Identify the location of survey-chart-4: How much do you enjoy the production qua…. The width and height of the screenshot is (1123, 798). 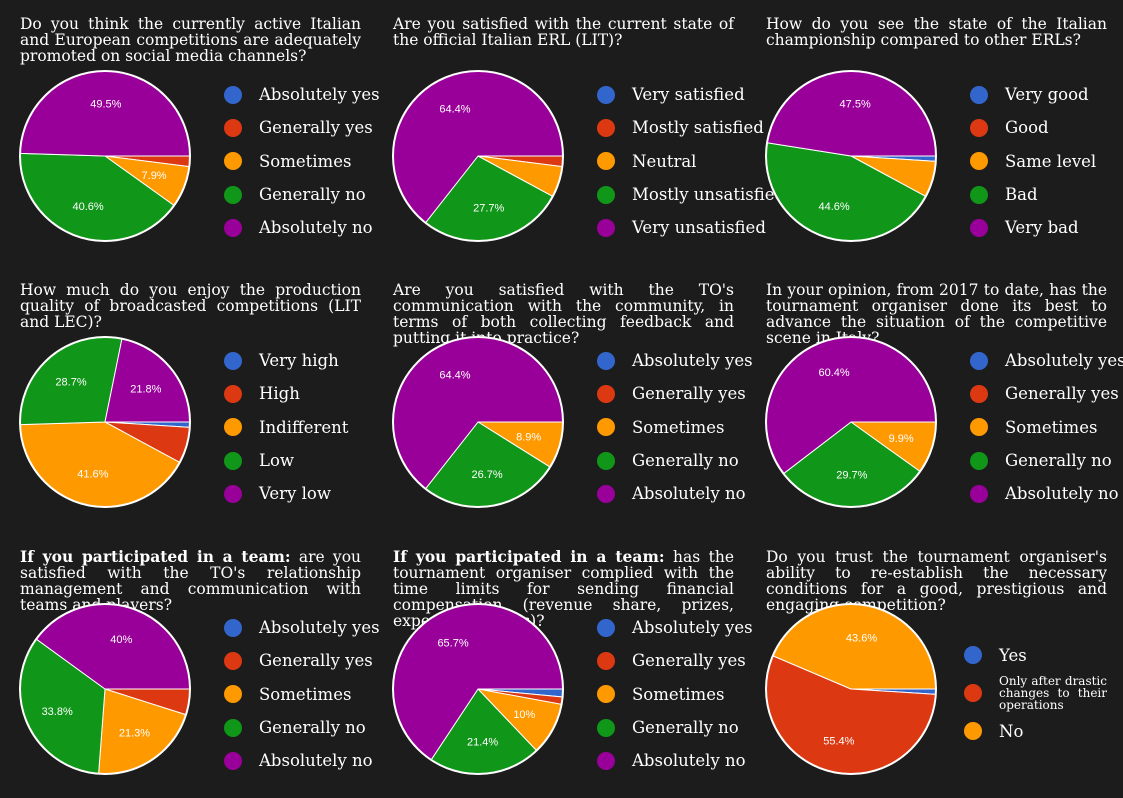
(199, 398).